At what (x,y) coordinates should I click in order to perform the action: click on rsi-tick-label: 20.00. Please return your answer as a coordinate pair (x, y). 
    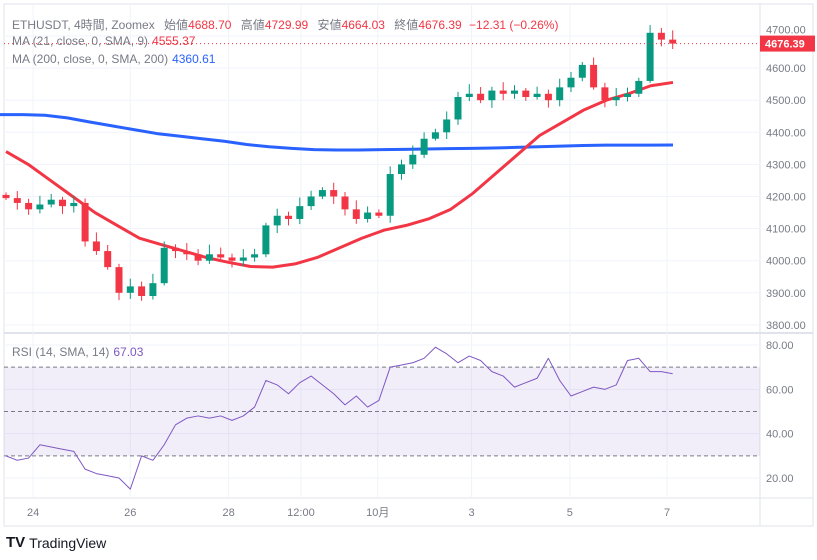
    Looking at the image, I should click on (780, 479).